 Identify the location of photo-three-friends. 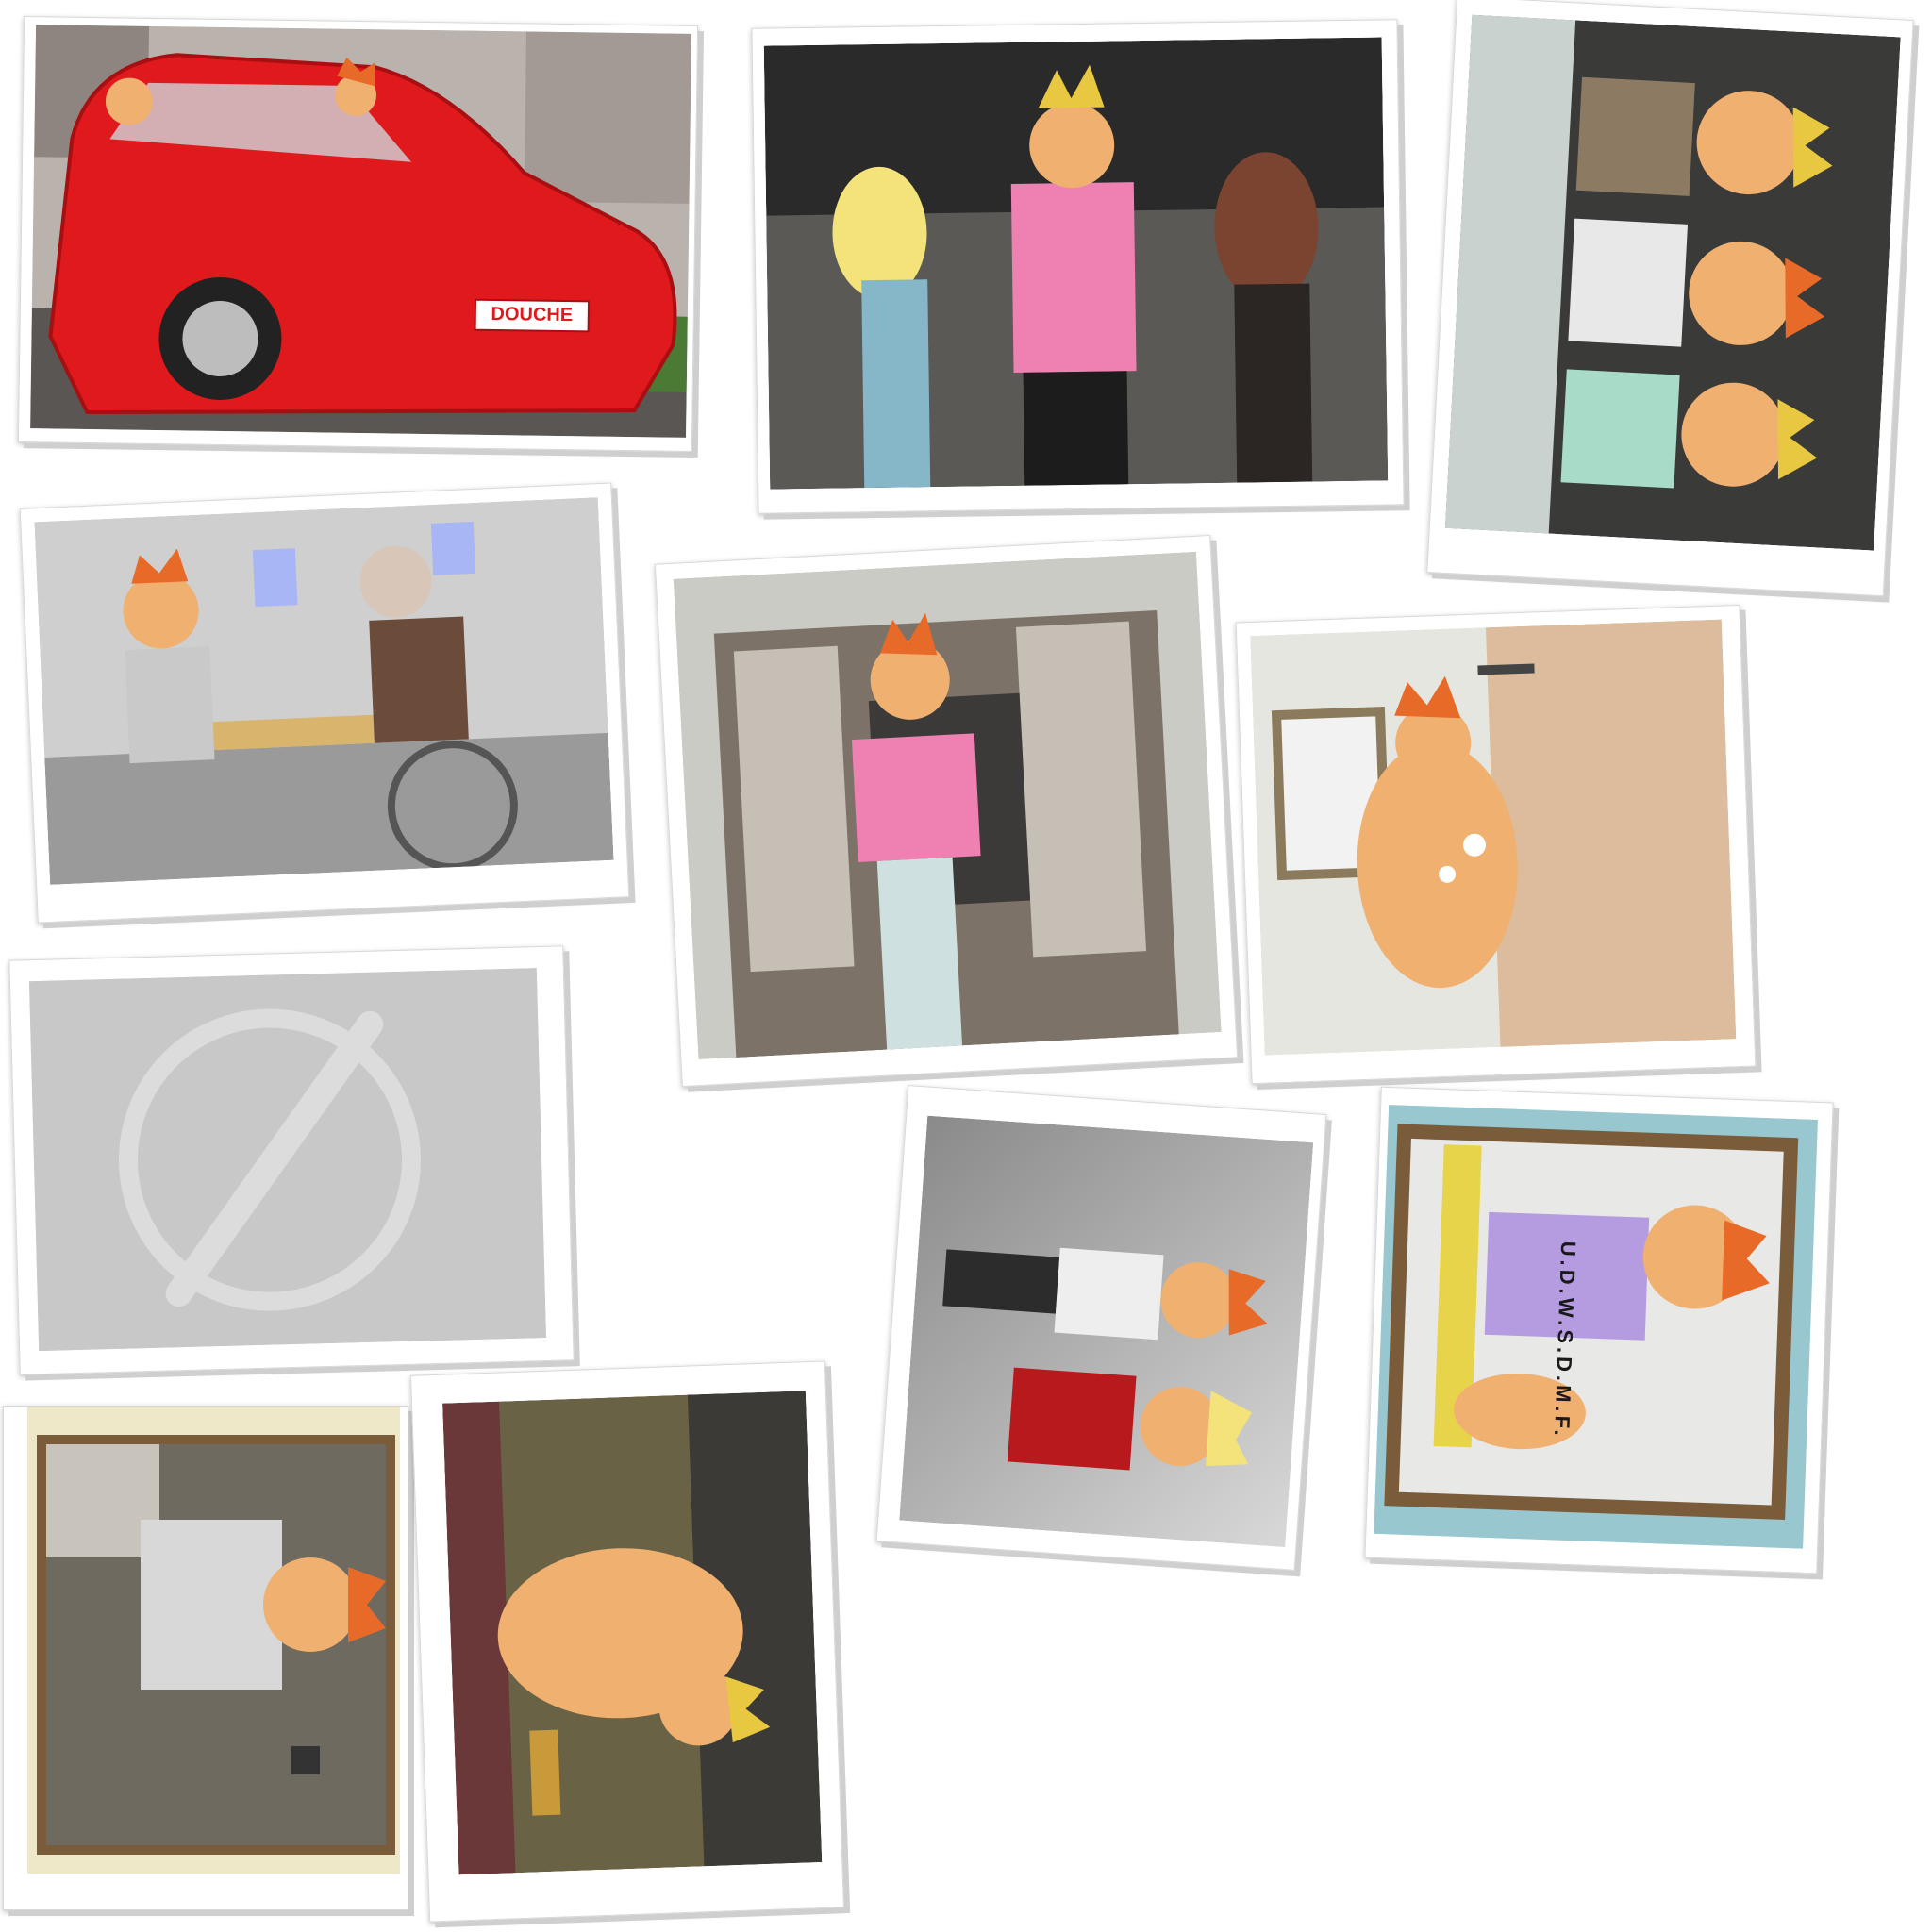
(1670, 298).